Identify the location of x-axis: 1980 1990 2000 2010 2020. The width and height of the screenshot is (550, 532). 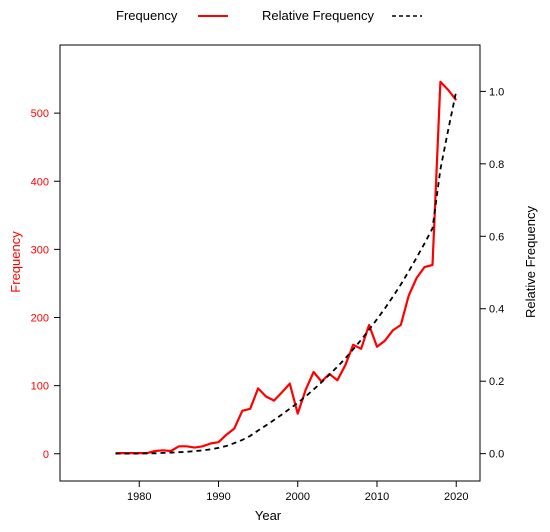
(297, 492).